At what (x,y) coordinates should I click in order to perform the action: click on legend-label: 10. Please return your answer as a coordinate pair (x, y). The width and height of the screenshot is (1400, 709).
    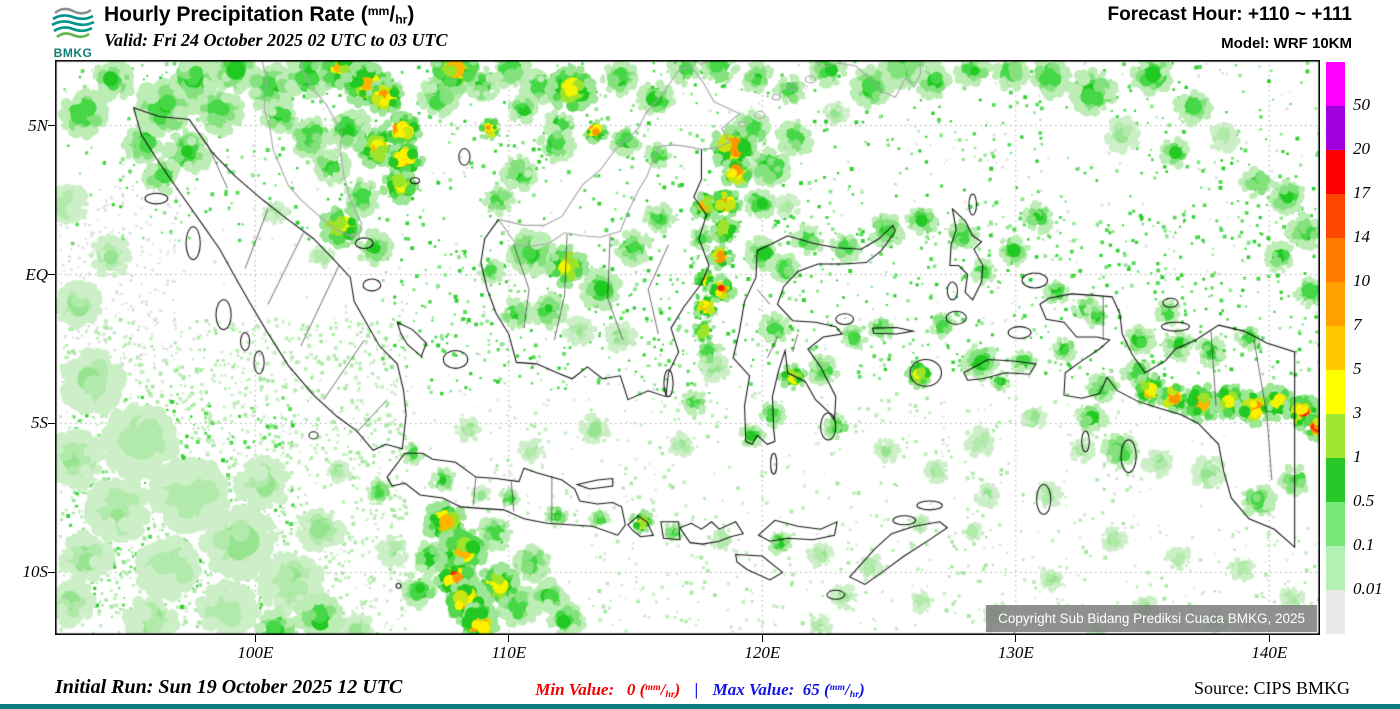
    Looking at the image, I should click on (1361, 280).